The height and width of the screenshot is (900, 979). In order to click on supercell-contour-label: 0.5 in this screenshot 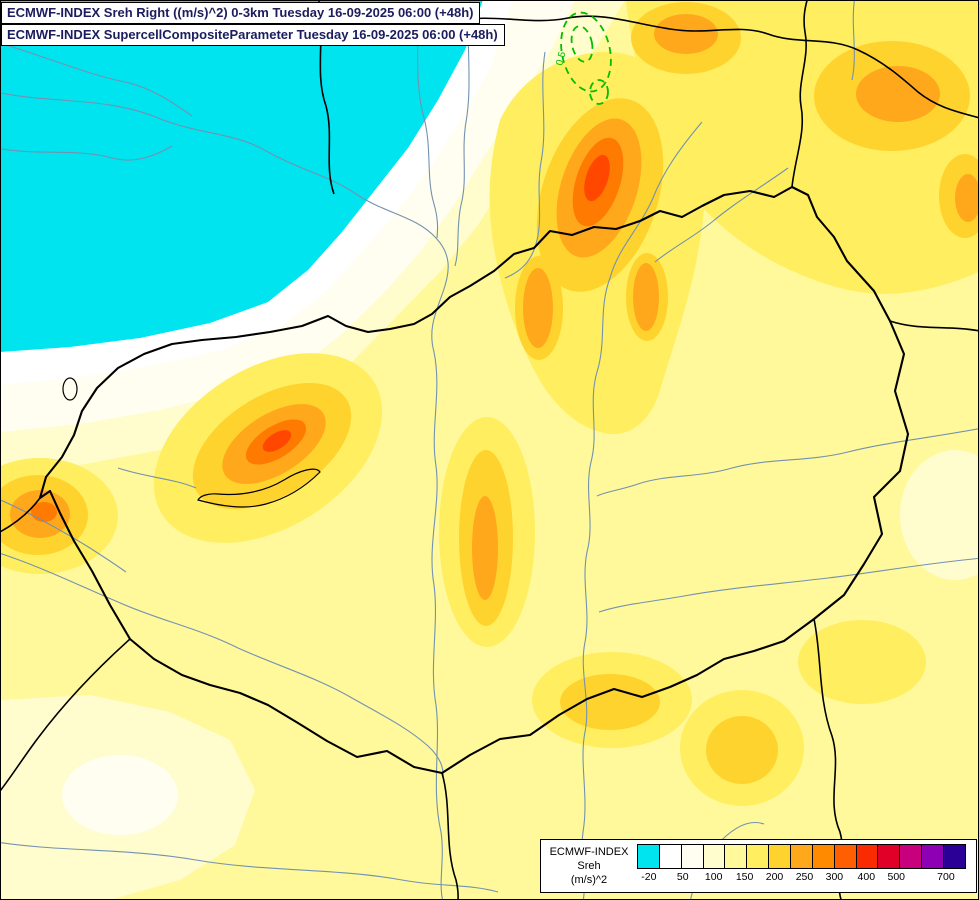, I will do `click(561, 58)`.